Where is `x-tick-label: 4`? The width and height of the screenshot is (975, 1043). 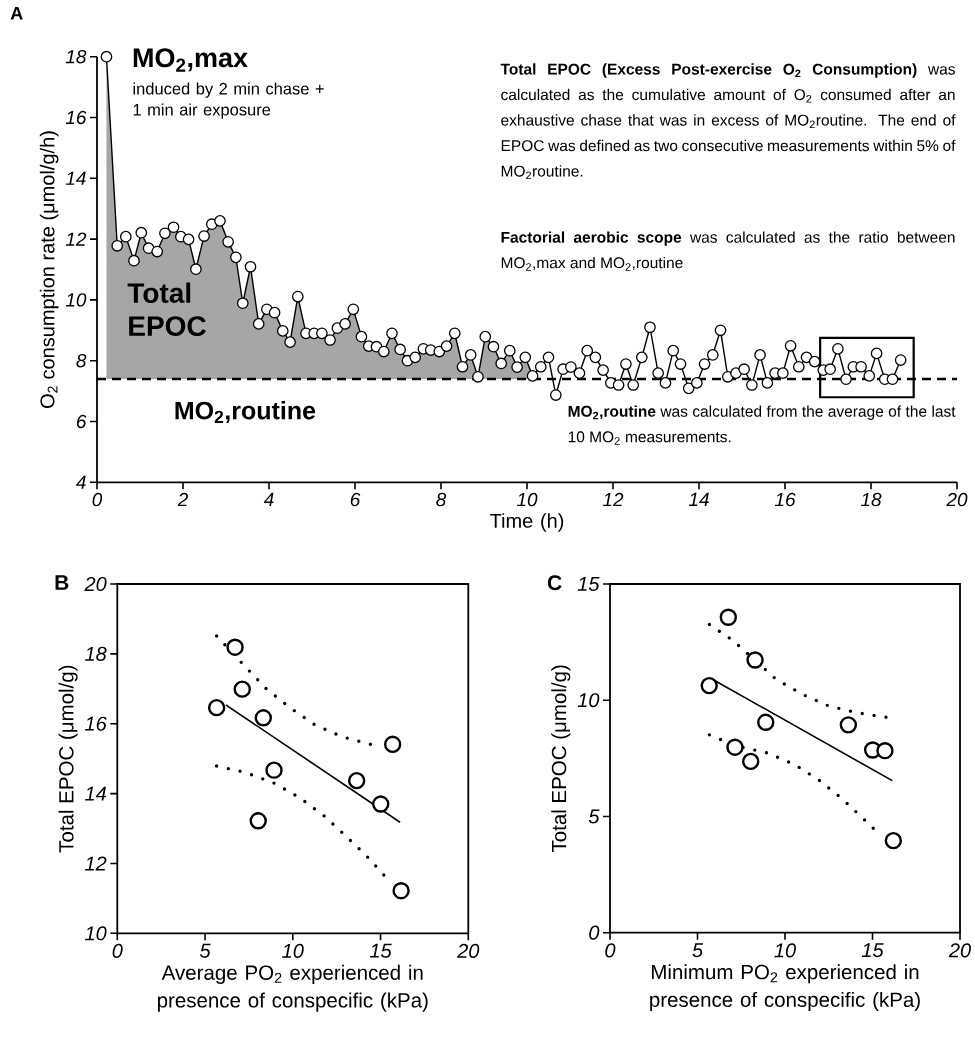 x-tick-label: 4 is located at coordinates (268, 499).